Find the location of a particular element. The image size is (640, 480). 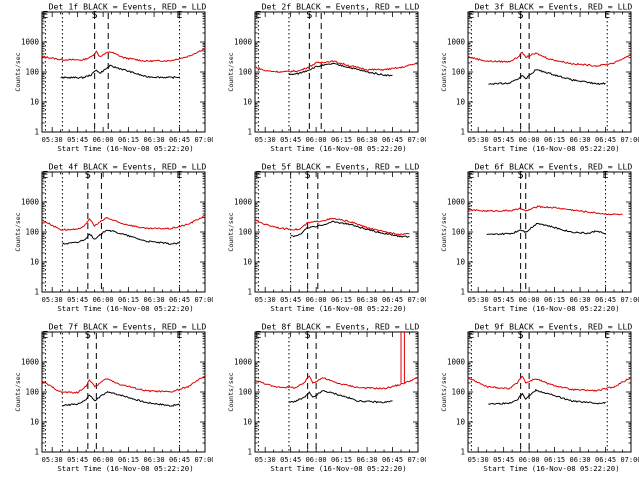

chart-title: Det 6f BLACK = Events, RED = LLD is located at coordinates (554, 167).